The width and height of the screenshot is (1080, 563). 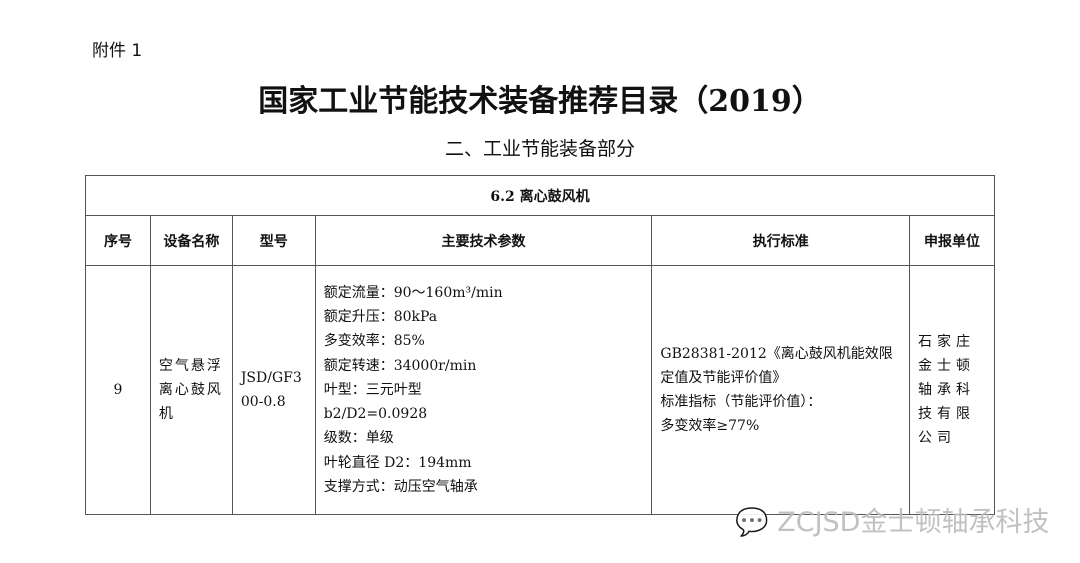 What do you see at coordinates (400, 365) in the screenshot?
I see `param-line: 额定转速：34000r/min` at bounding box center [400, 365].